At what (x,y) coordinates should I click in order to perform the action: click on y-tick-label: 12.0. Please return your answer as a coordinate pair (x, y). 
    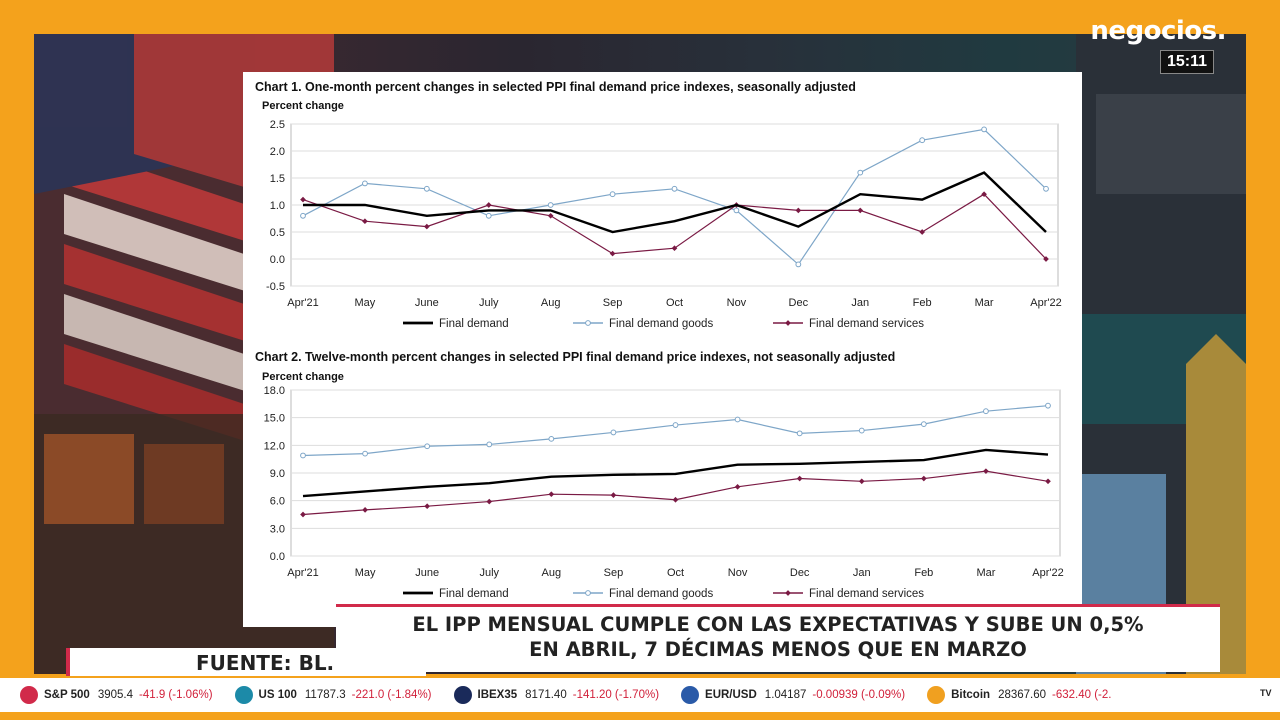
    Looking at the image, I should click on (274, 446).